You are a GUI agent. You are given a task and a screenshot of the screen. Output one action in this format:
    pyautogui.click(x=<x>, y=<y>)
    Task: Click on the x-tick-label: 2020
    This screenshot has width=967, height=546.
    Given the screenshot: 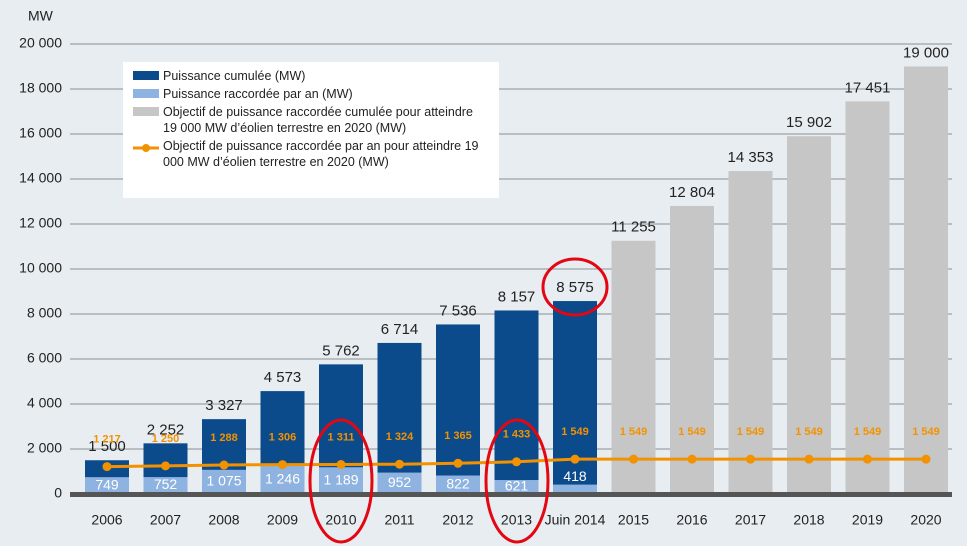 What is the action you would take?
    pyautogui.click(x=925, y=520)
    